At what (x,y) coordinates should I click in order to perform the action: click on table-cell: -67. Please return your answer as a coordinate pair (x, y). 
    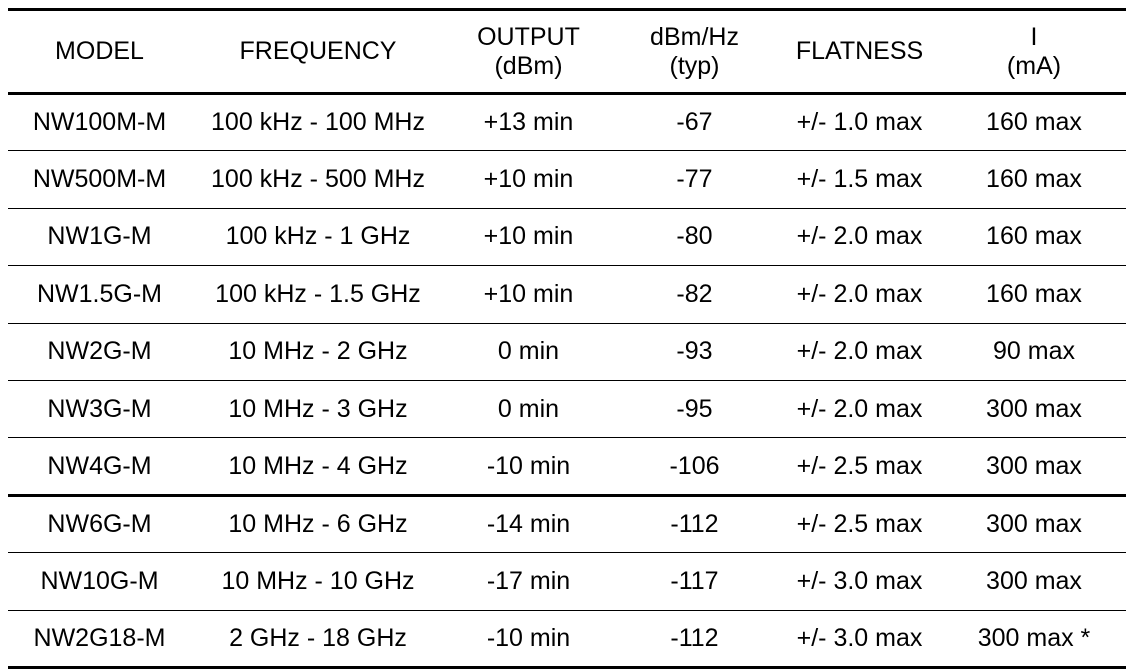
    Looking at the image, I should click on (694, 122).